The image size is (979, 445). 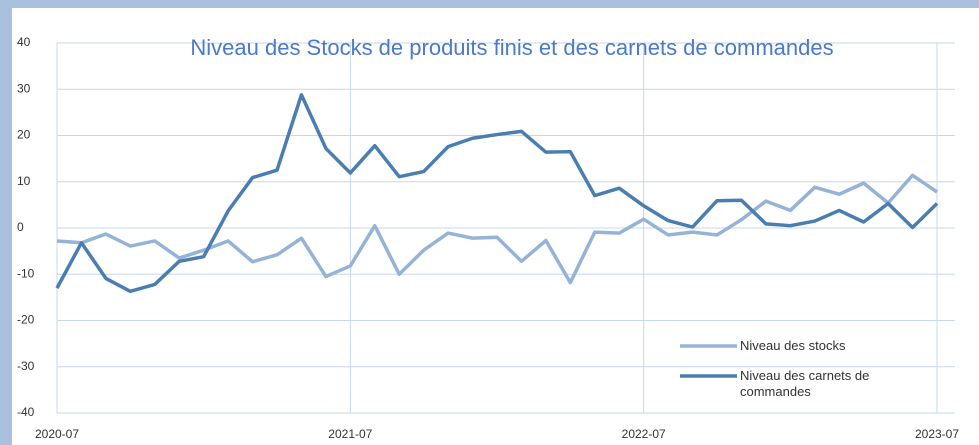 I want to click on y-tick-label: -10, so click(x=26, y=273).